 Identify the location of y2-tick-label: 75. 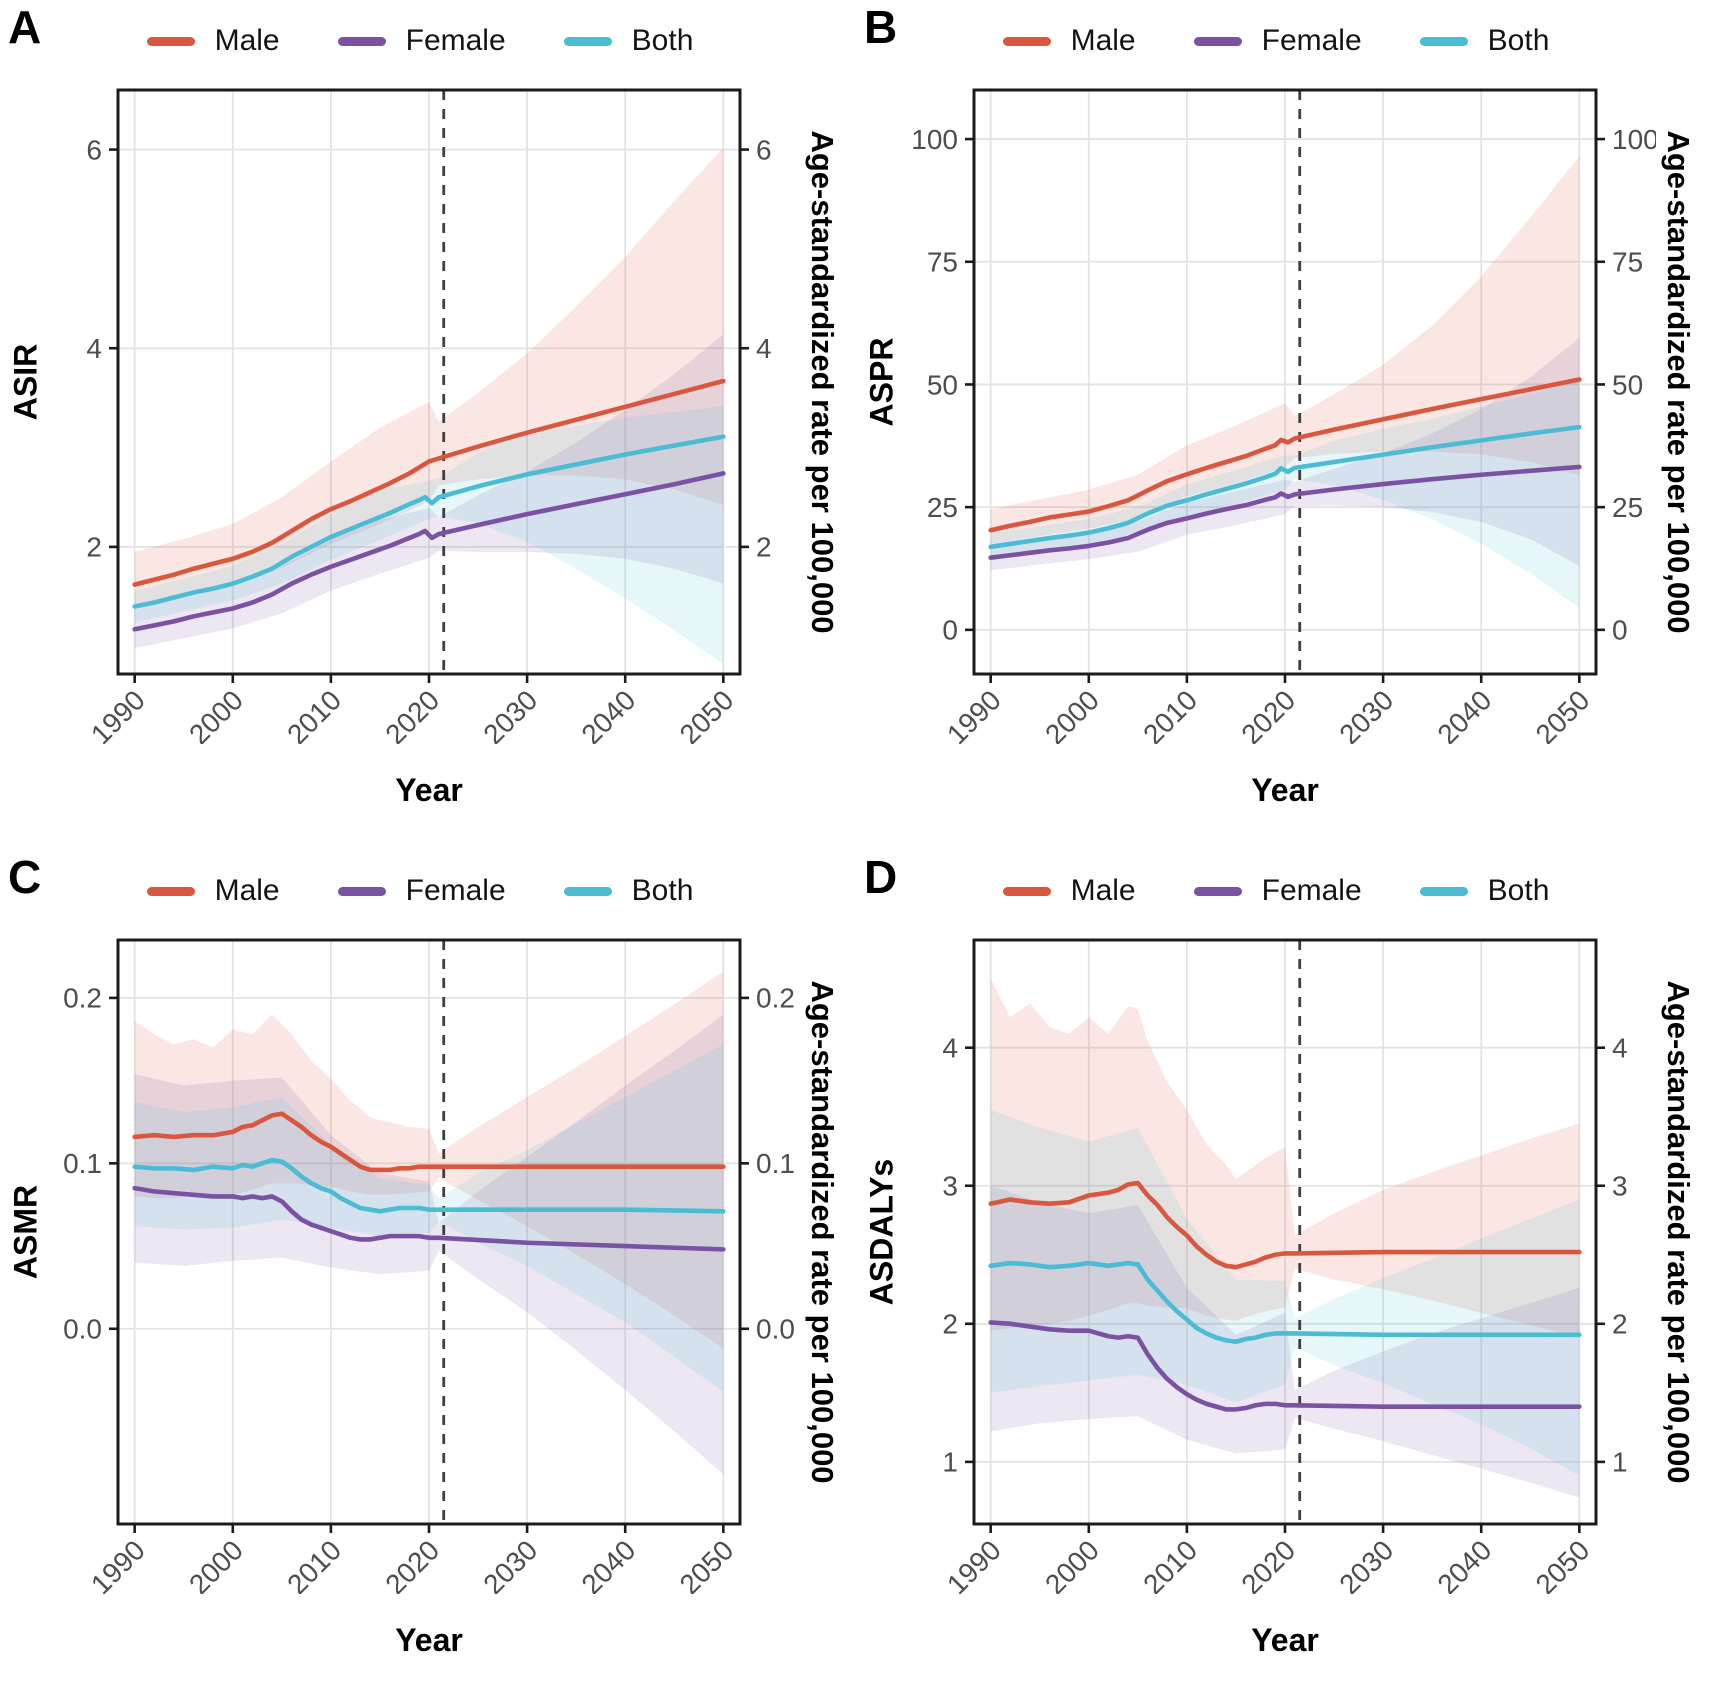
(1627, 262).